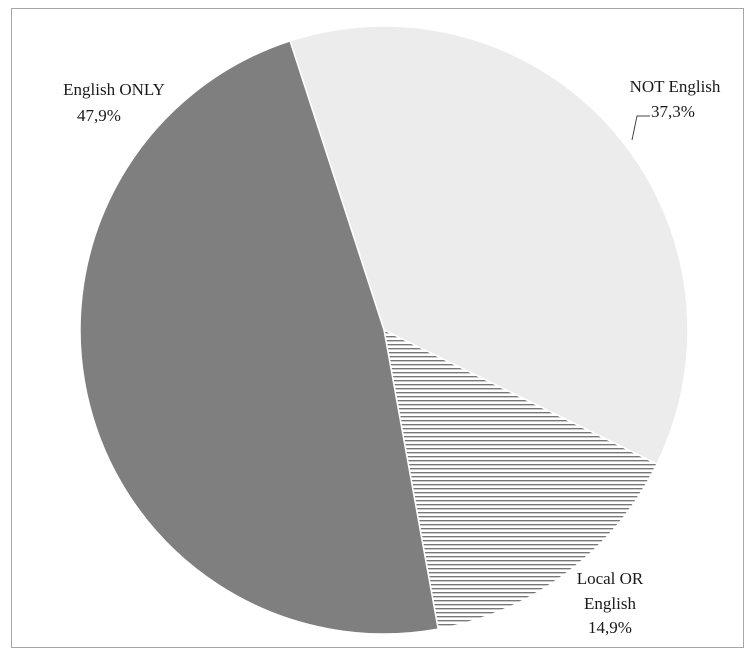  I want to click on slice-label-not-english: NOT English, so click(675, 86).